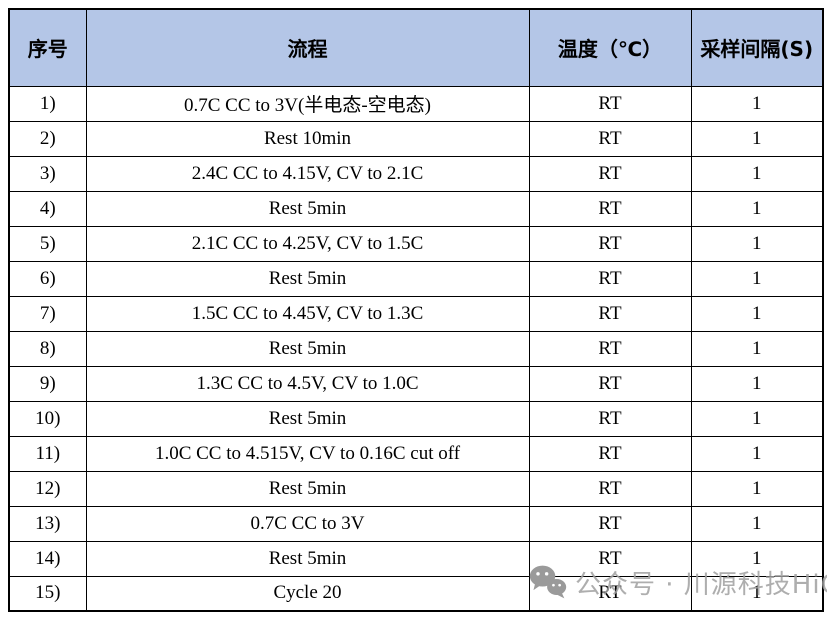 The image size is (827, 617). What do you see at coordinates (47, 453) in the screenshot?
I see `cell-step-number: 11)` at bounding box center [47, 453].